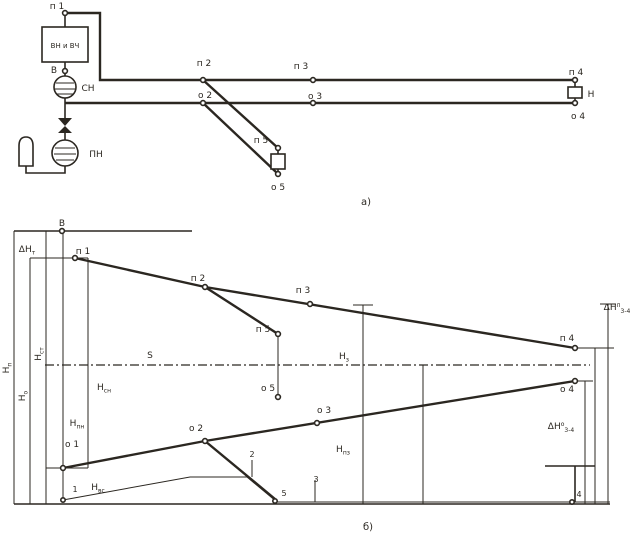  I want to click on network-pump-icon, so click(65, 87).